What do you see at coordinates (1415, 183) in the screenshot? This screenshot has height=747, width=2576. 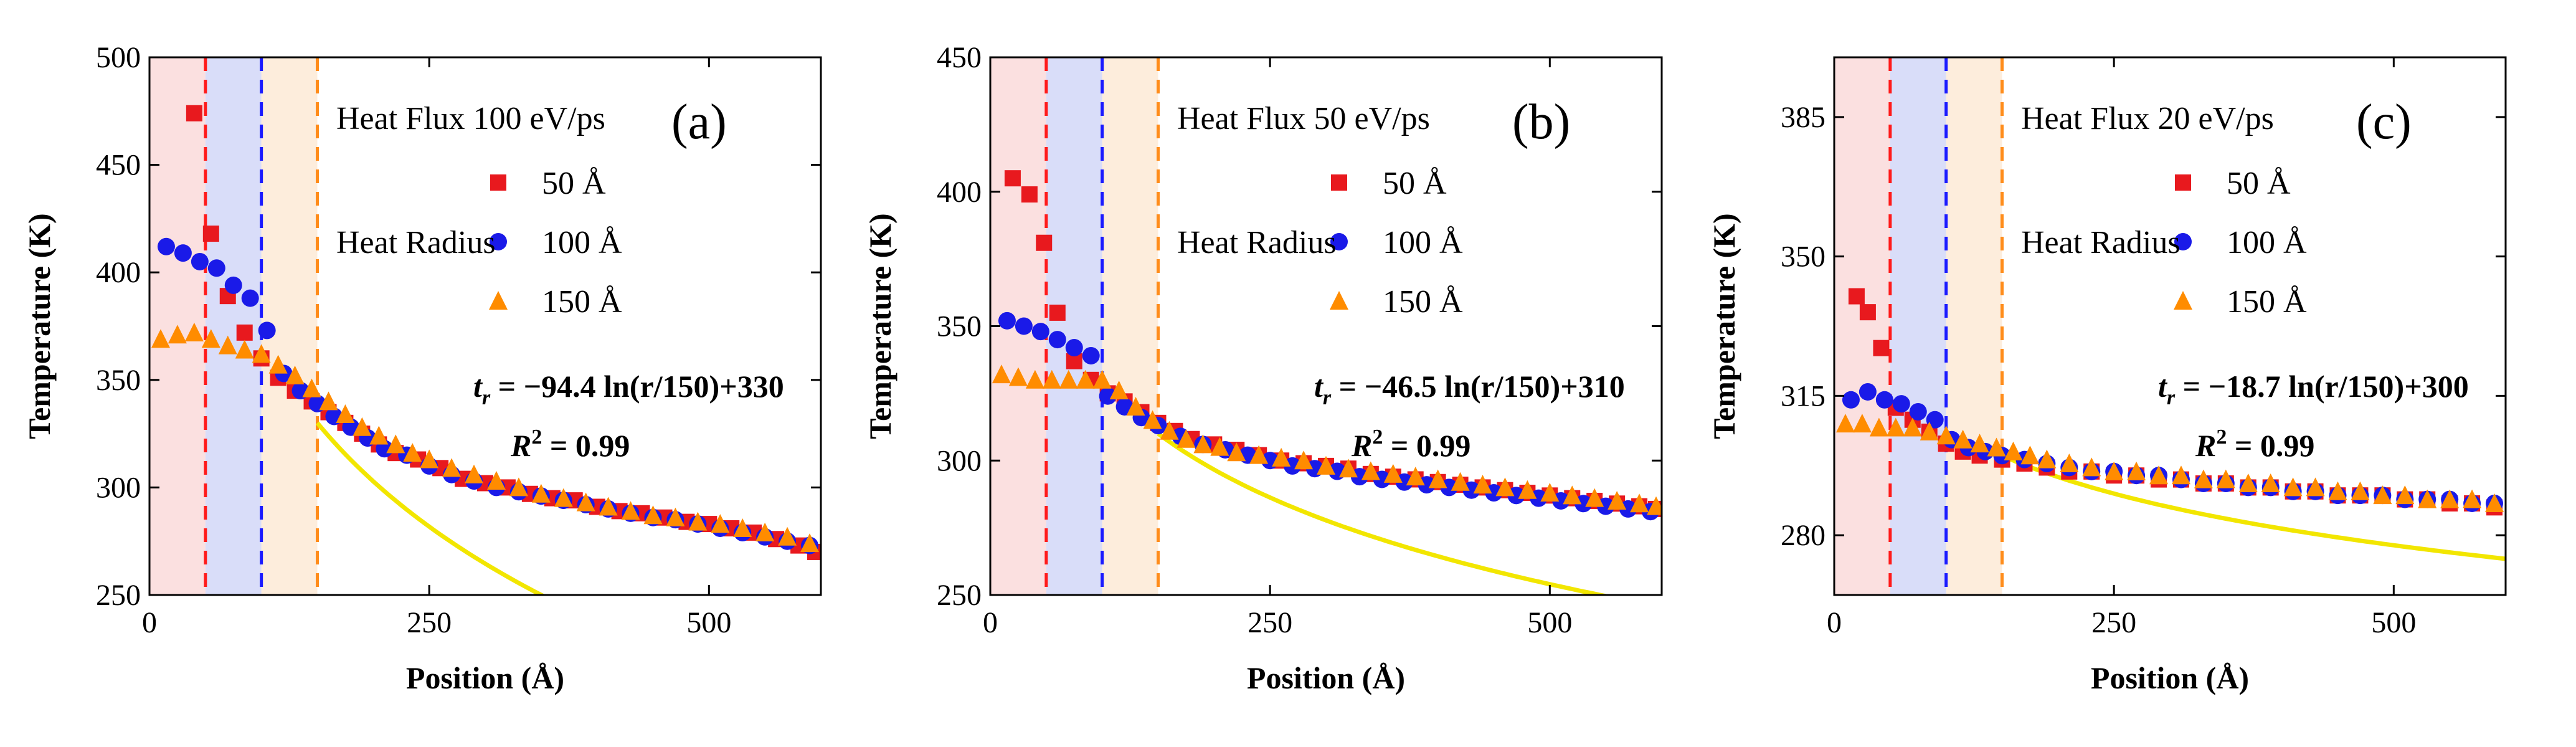 I see `legend-label: 50 Å` at bounding box center [1415, 183].